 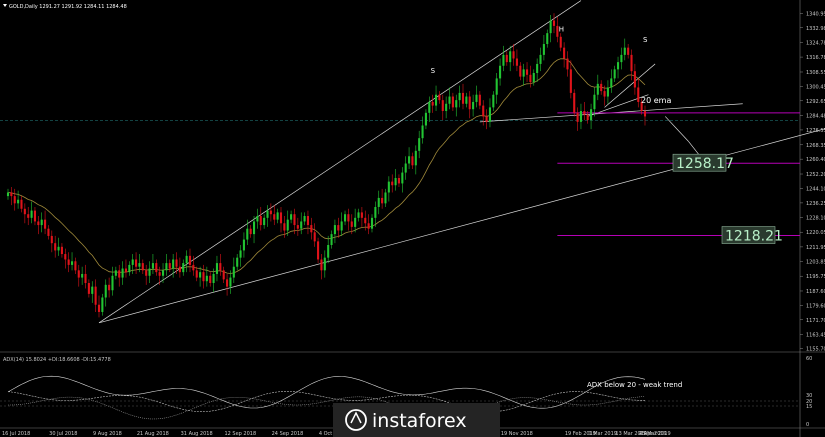 I want to click on price-tick-label: 1211.95, so click(x=815, y=248).